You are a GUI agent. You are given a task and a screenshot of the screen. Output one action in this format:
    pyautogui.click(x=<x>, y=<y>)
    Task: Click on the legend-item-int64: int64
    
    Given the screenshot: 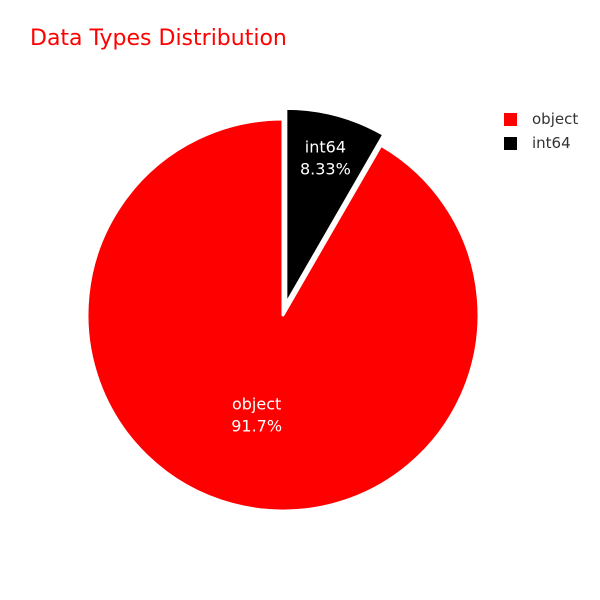 What is the action you would take?
    pyautogui.click(x=541, y=143)
    